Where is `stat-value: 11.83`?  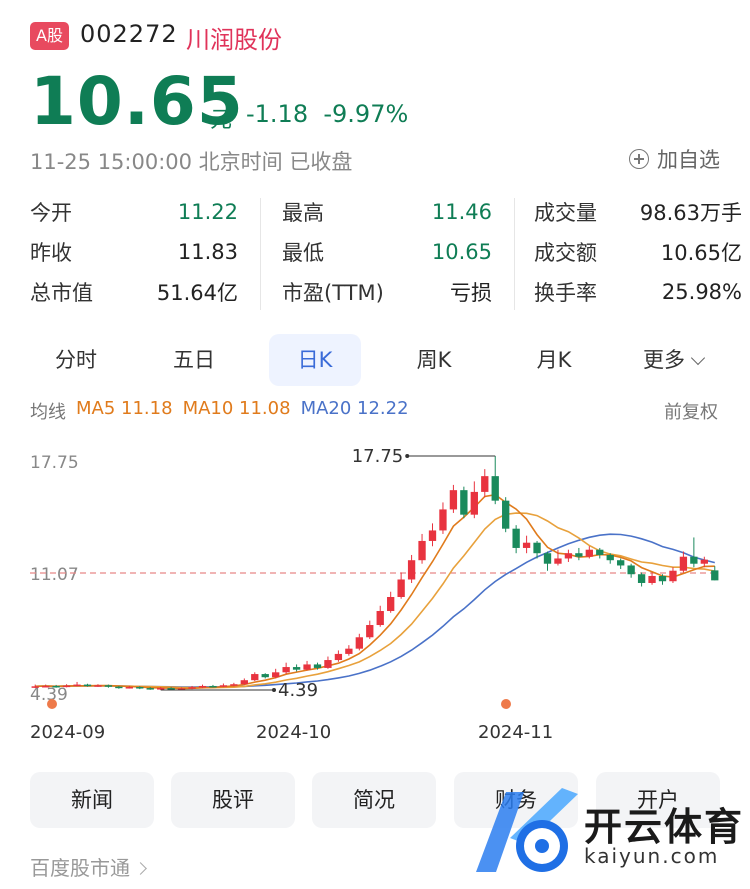 stat-value: 11.83 is located at coordinates (207, 252).